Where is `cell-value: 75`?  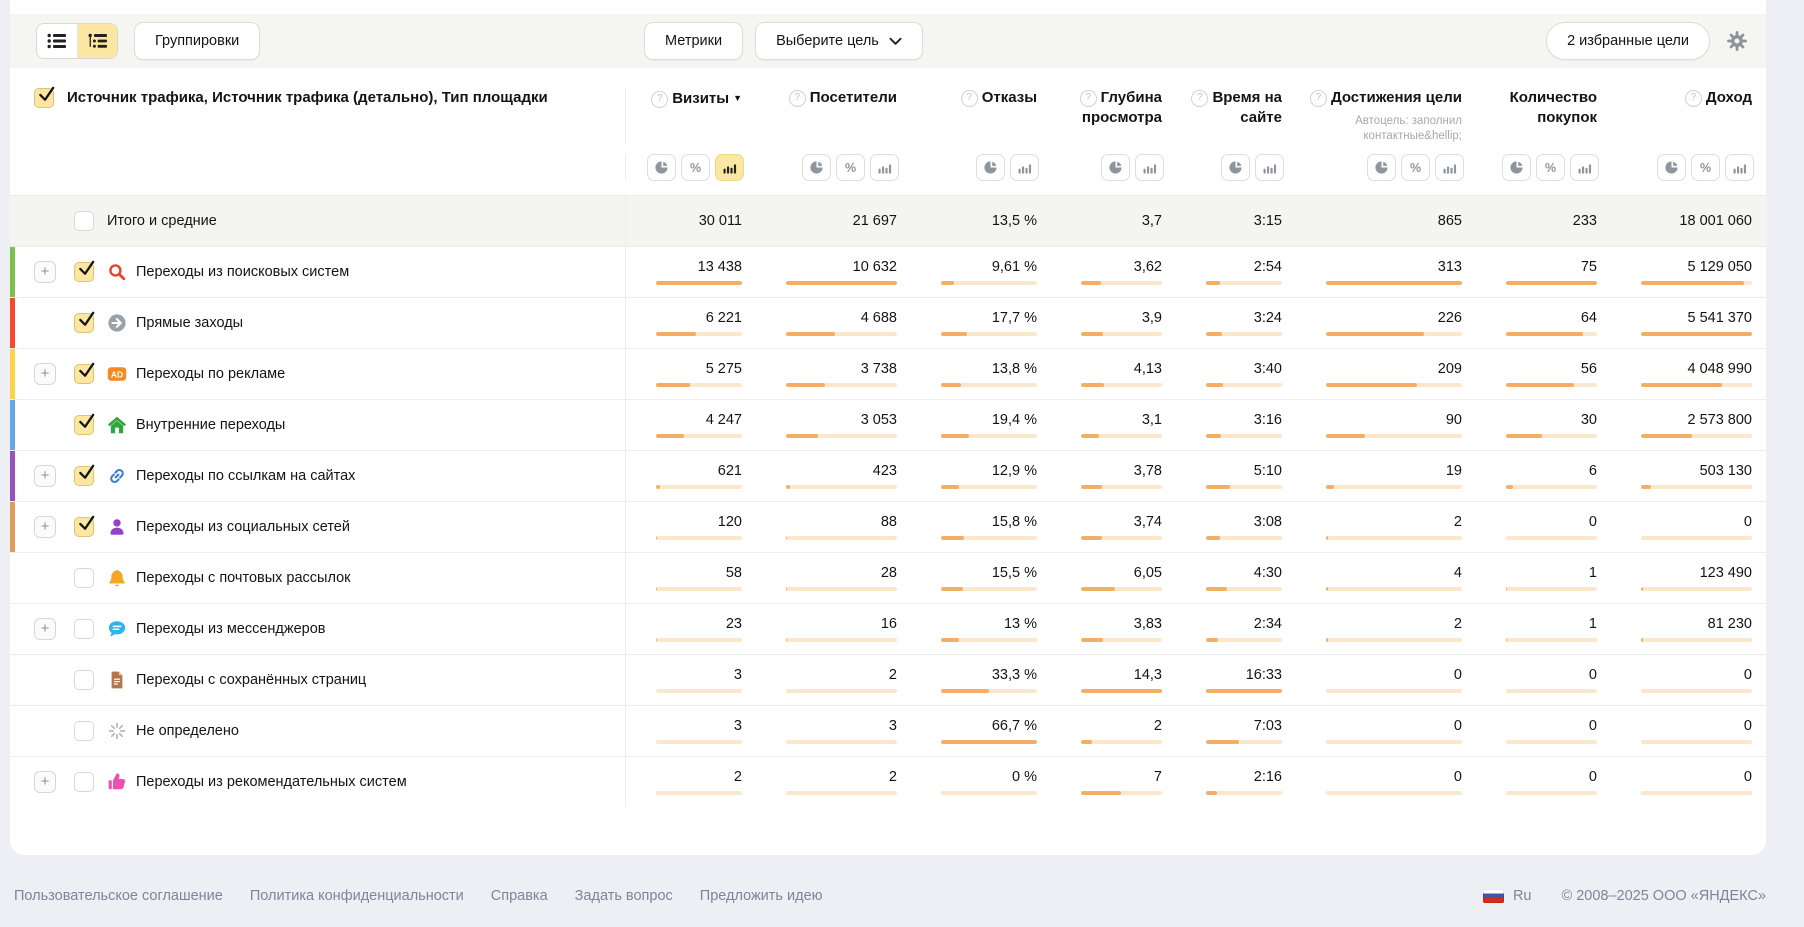
cell-value: 75 is located at coordinates (1588, 267).